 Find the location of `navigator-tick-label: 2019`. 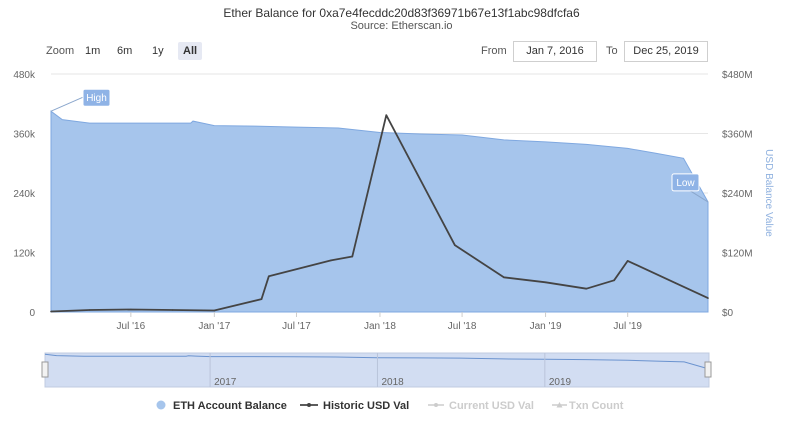

navigator-tick-label: 2019 is located at coordinates (560, 382).